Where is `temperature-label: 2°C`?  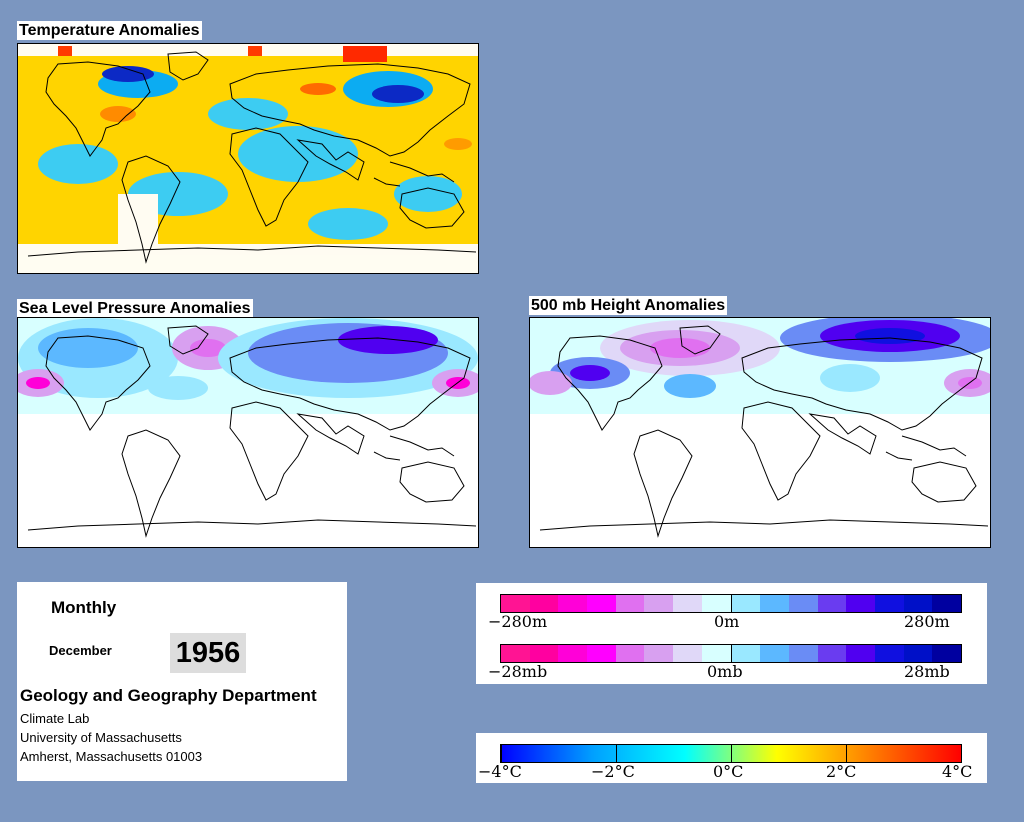 temperature-label: 2°C is located at coordinates (841, 771).